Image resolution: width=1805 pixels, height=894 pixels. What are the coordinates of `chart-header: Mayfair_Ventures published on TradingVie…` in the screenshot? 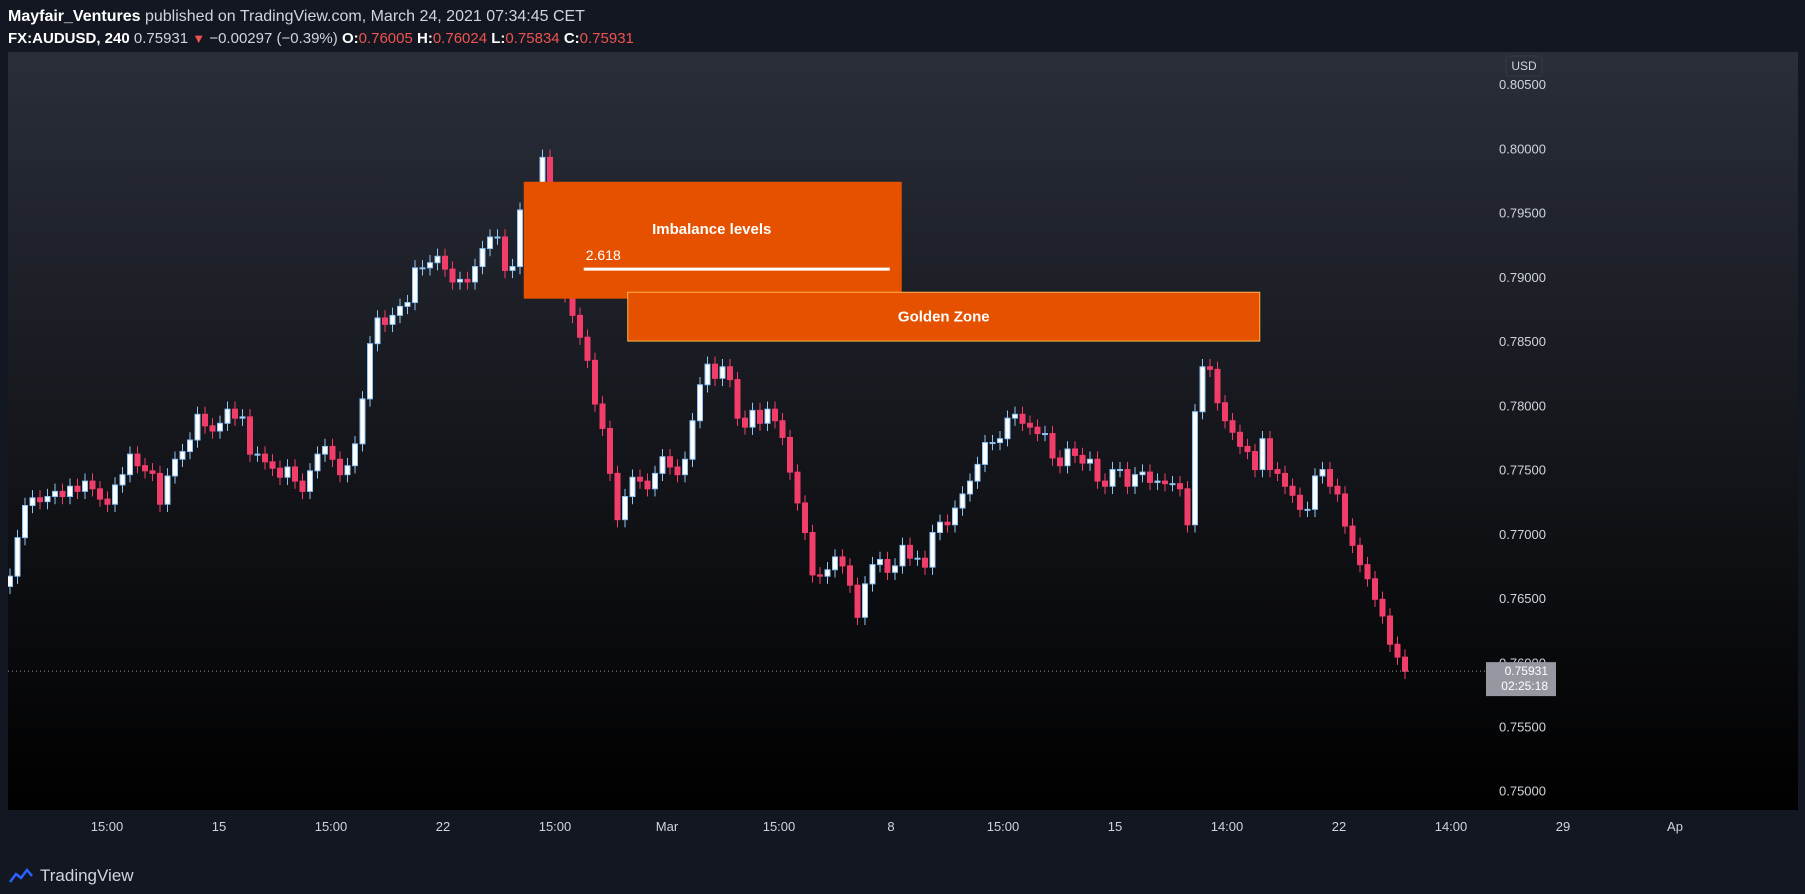 It's located at (902, 26).